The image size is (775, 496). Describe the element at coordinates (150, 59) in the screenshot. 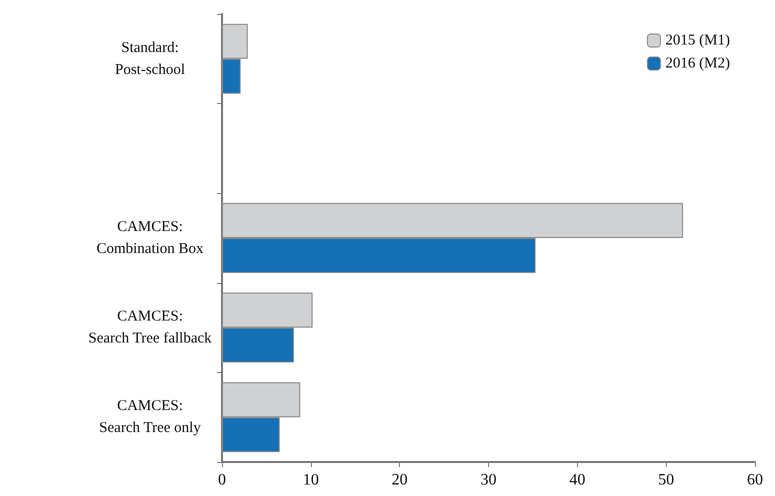

I see `y-tick-label: Standard: Post-school` at that location.